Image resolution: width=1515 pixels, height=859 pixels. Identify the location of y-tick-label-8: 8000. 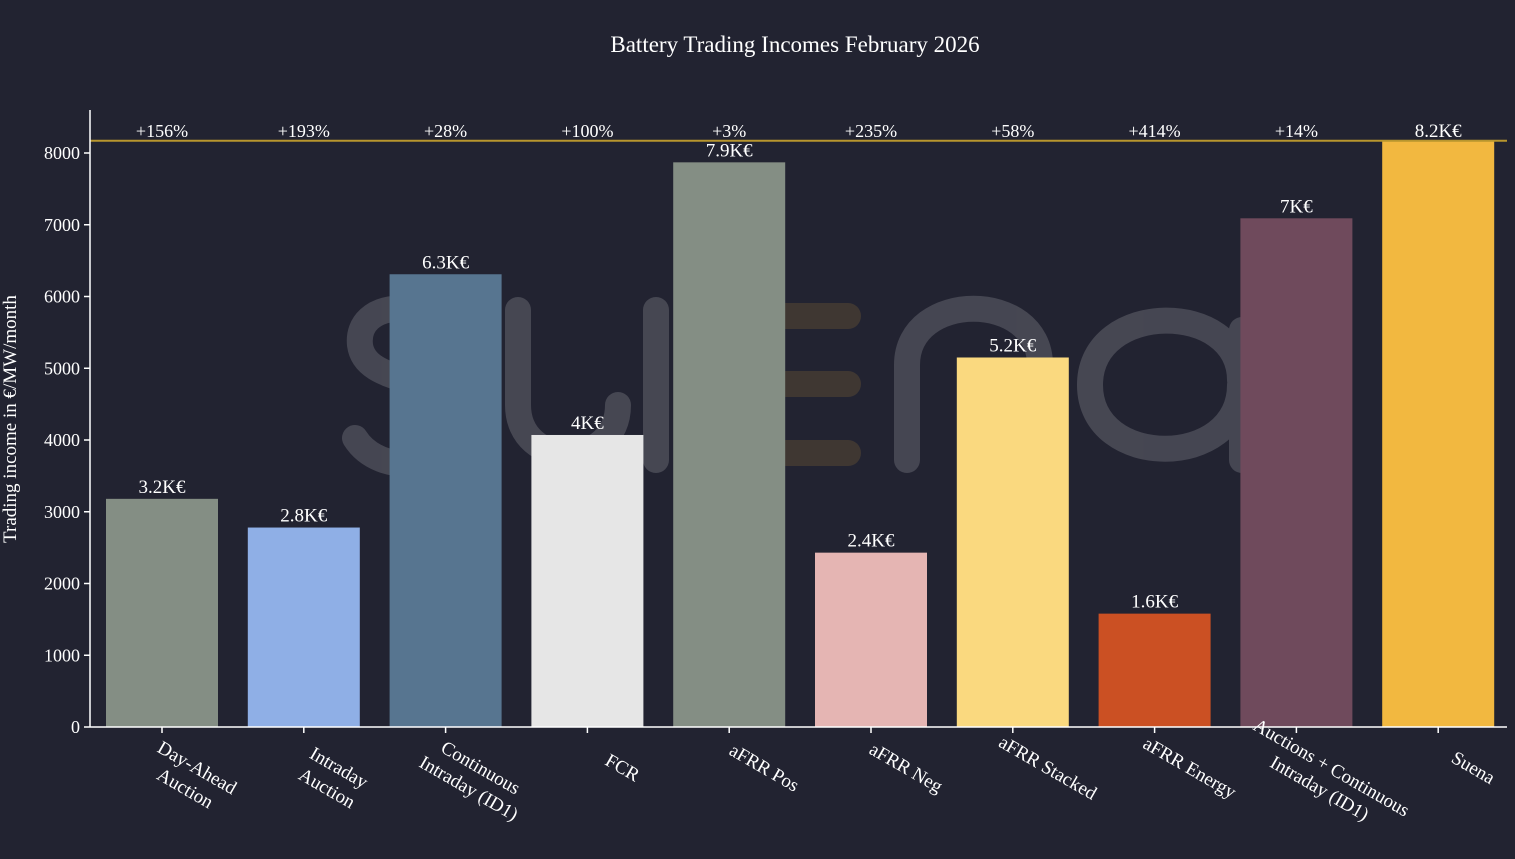
(62, 153).